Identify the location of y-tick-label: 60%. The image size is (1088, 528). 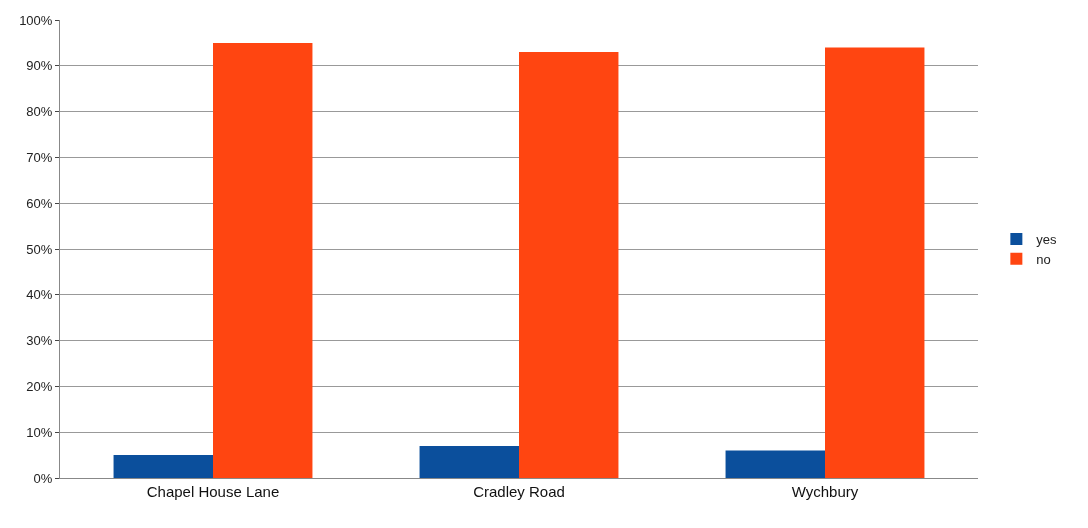
(39, 203).